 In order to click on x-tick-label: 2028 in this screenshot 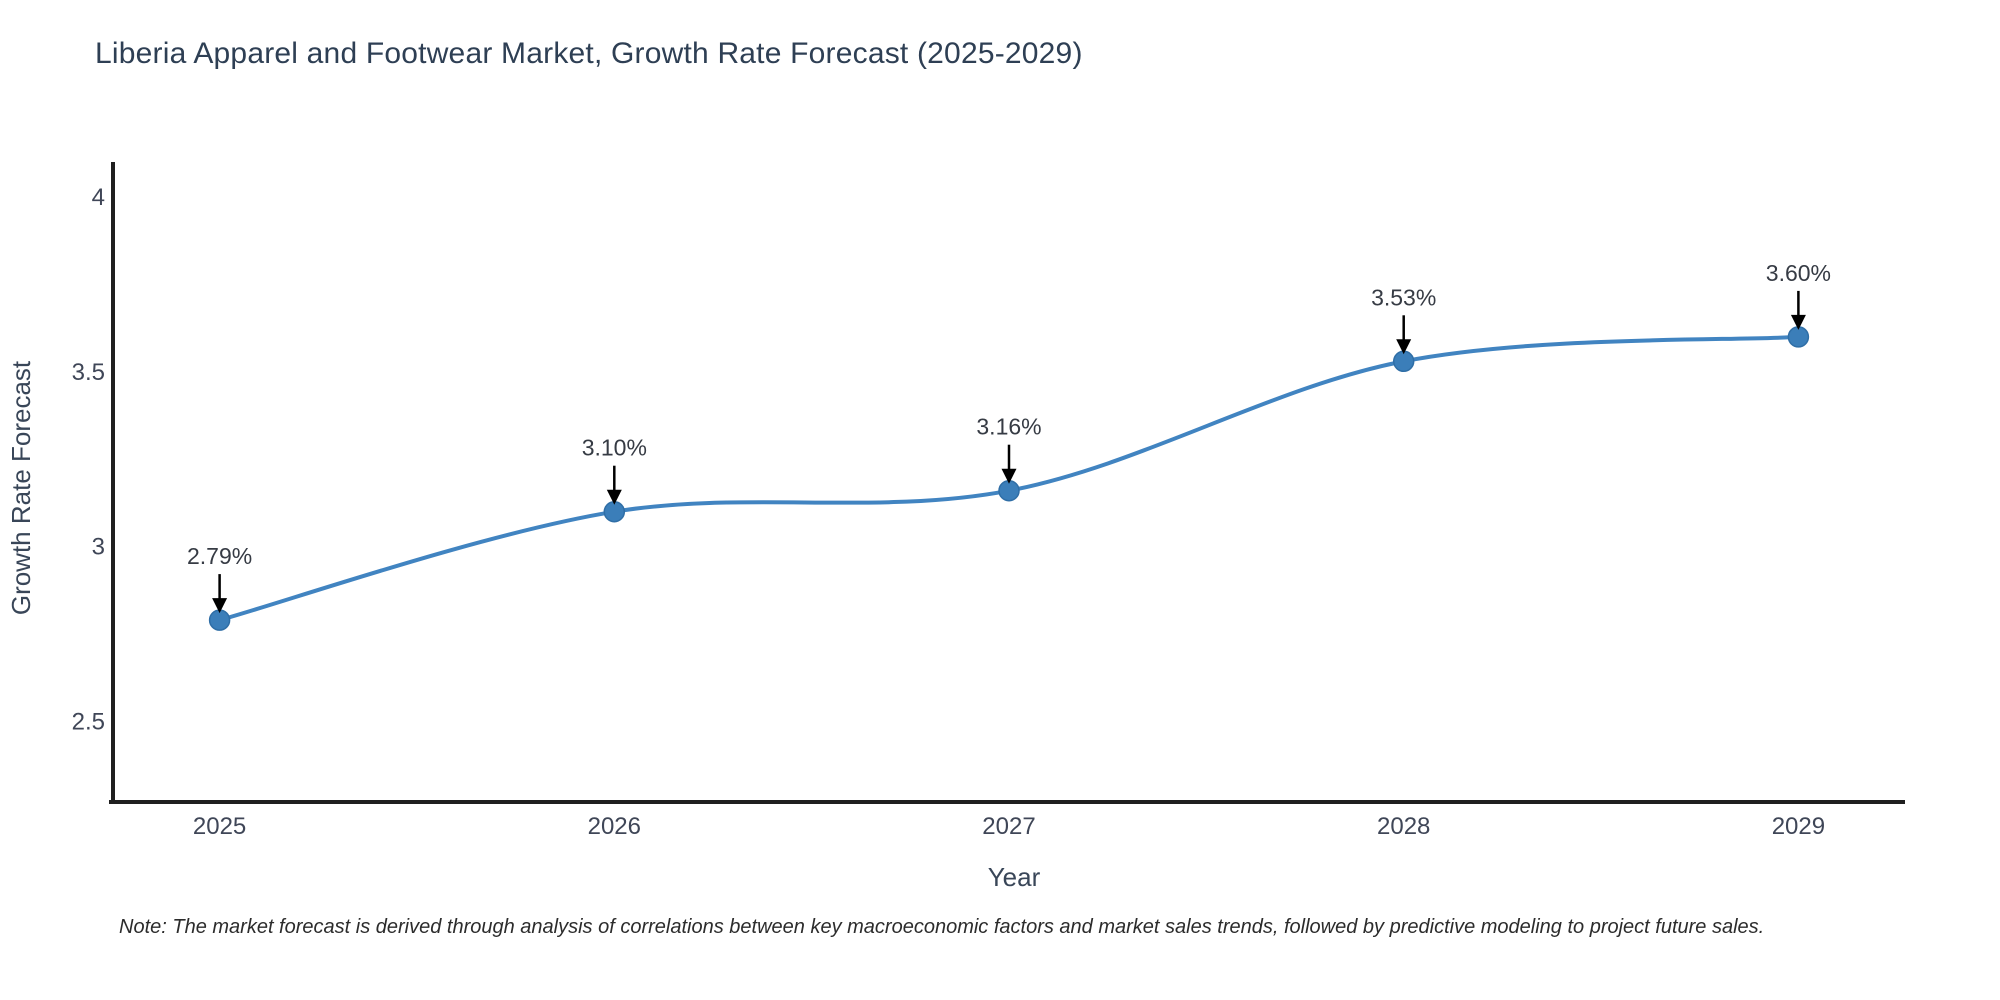, I will do `click(1403, 826)`.